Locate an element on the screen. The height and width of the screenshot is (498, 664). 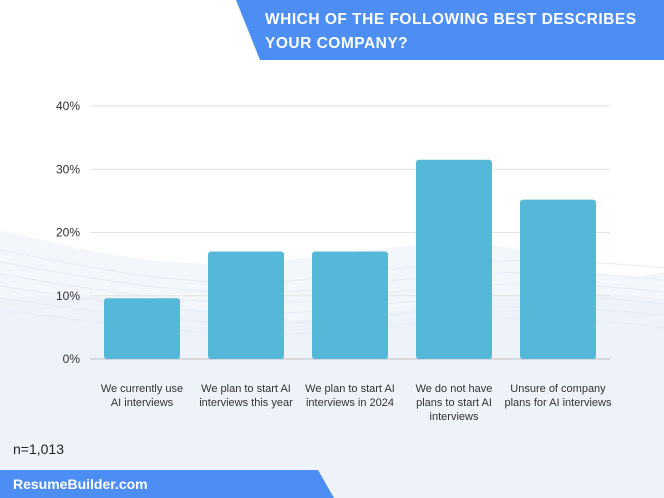
y-tick-label: 10% is located at coordinates (68, 296).